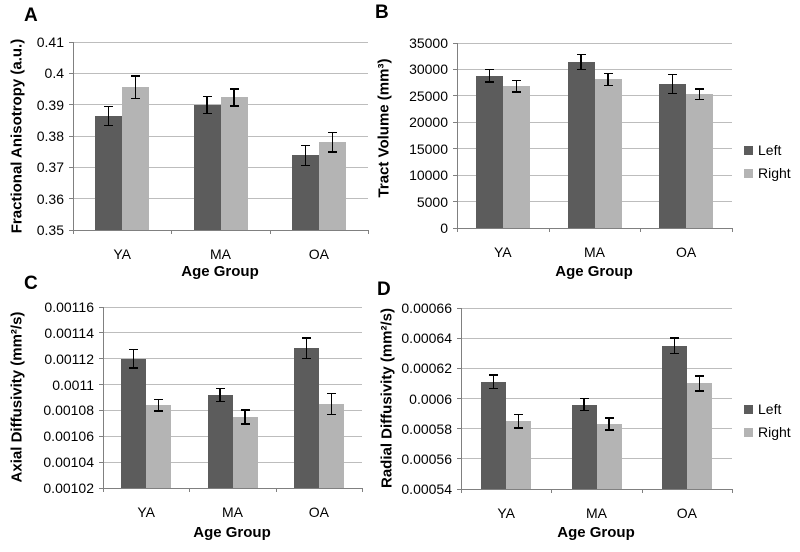 The height and width of the screenshot is (552, 800). I want to click on y-tick-label: 0.38, so click(50, 136).